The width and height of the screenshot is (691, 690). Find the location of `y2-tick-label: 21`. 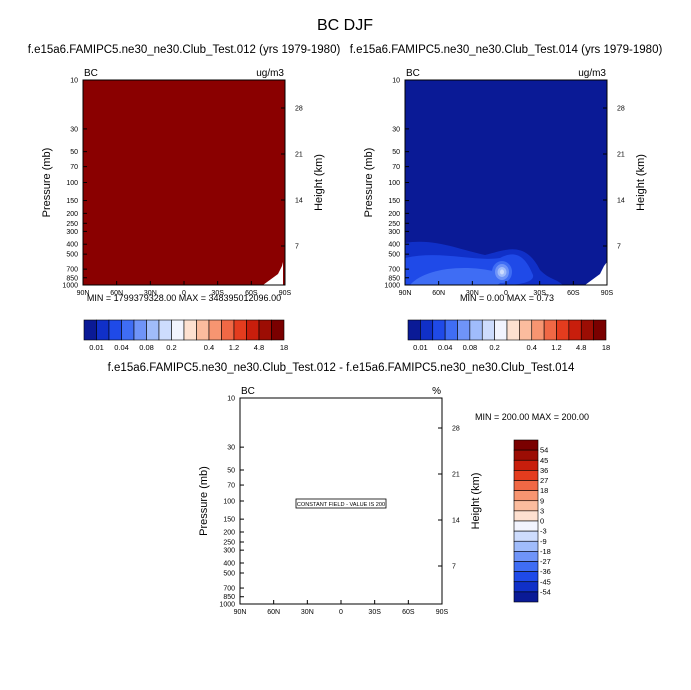

y2-tick-label: 21 is located at coordinates (621, 155).